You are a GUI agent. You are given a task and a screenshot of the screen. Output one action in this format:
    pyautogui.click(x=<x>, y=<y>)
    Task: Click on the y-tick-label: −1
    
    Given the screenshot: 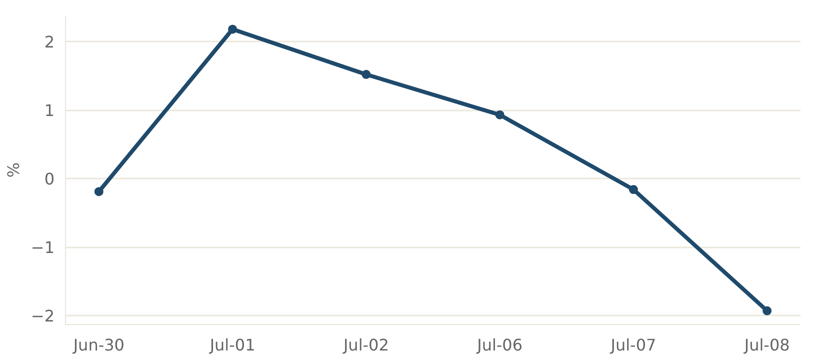 What is the action you would take?
    pyautogui.click(x=42, y=248)
    